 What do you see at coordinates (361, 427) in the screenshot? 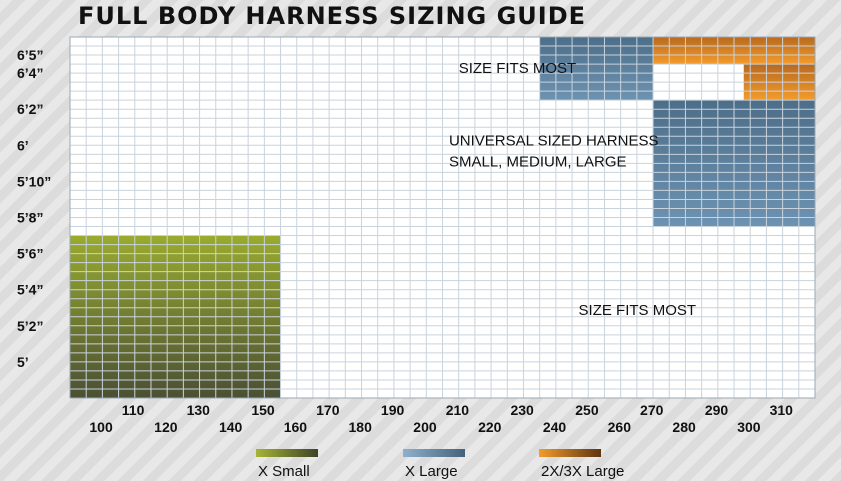
I see `x-tick-label: 180` at bounding box center [361, 427].